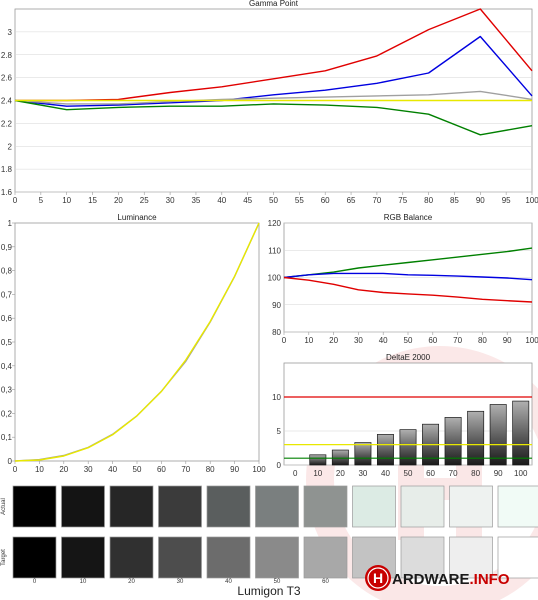 The image size is (538, 600). I want to click on hardware-info-logo: H ARDWARE.INFO, so click(437, 578).